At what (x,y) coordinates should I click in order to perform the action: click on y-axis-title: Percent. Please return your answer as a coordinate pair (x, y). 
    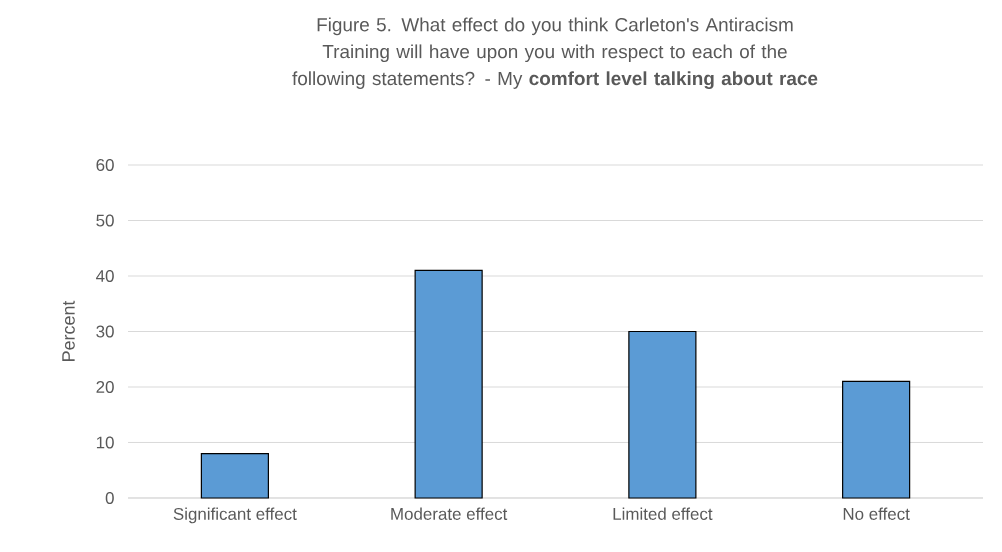
    Looking at the image, I should click on (68, 330).